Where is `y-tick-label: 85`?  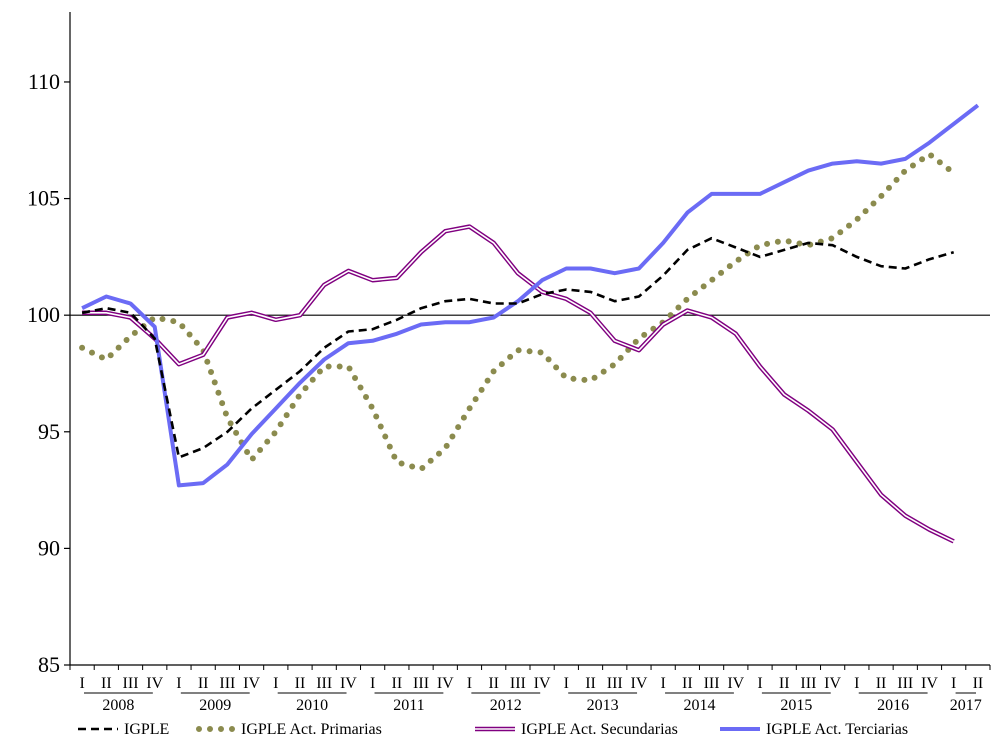
y-tick-label: 85 is located at coordinates (49, 664).